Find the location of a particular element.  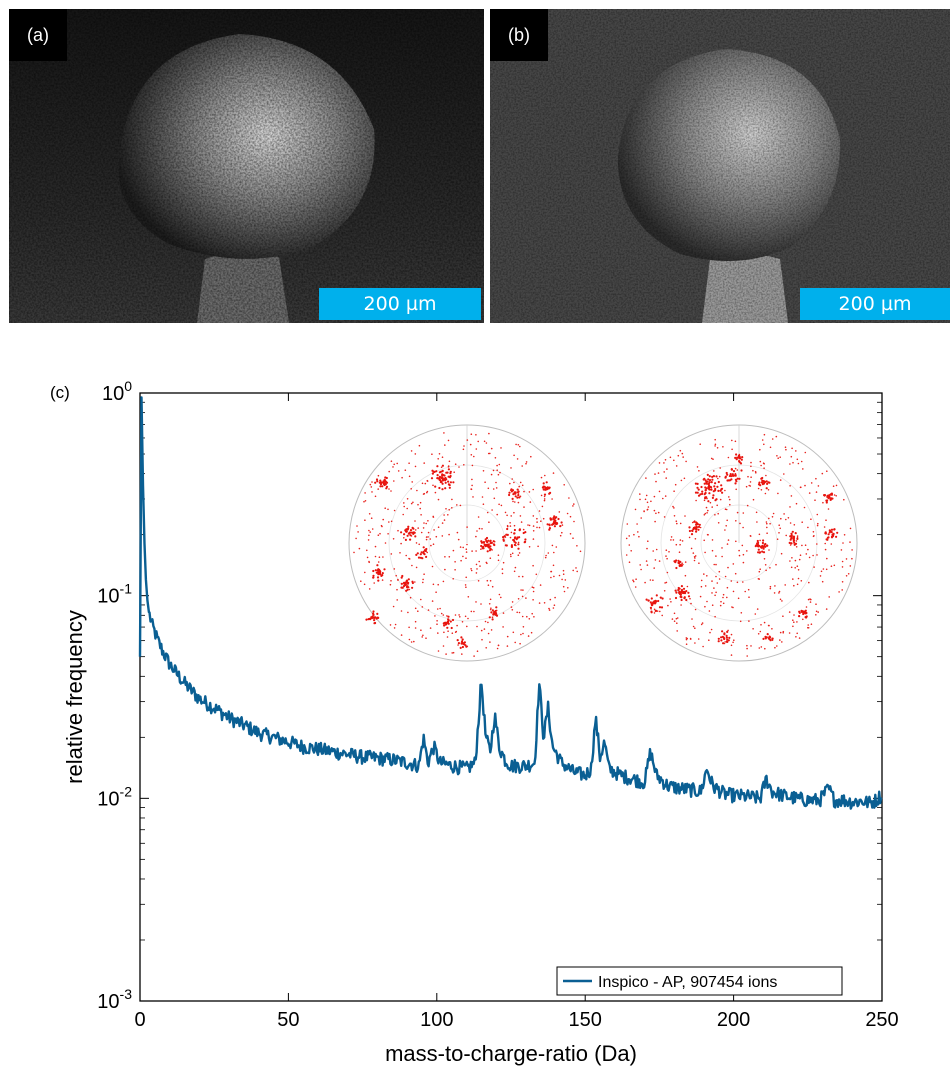

scale-bar-a: 200 µm is located at coordinates (400, 304).